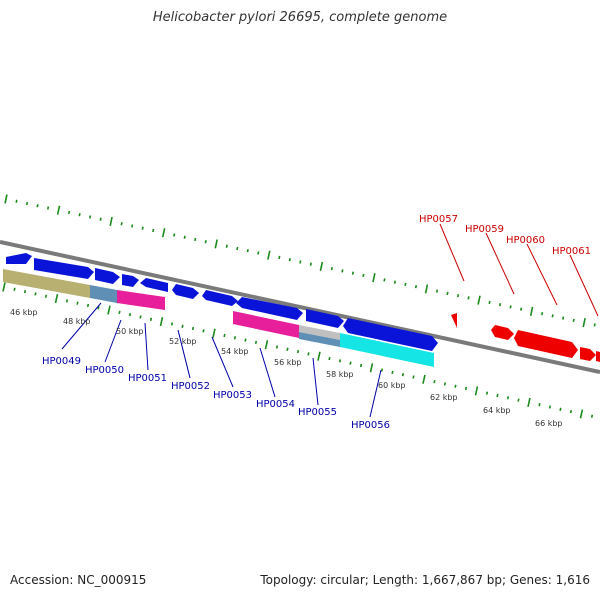  What do you see at coordinates (392, 385) in the screenshot?
I see `kbp-label: 60 kbp` at bounding box center [392, 385].